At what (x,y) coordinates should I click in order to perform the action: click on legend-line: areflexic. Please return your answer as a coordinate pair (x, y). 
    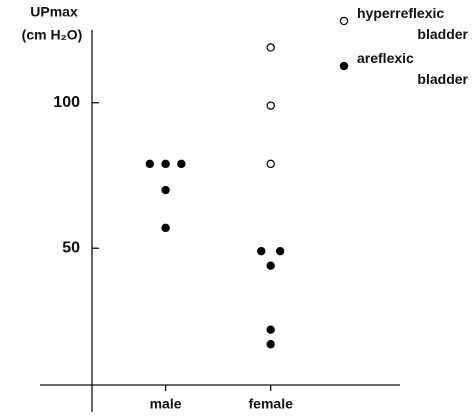
    Looking at the image, I should click on (385, 58).